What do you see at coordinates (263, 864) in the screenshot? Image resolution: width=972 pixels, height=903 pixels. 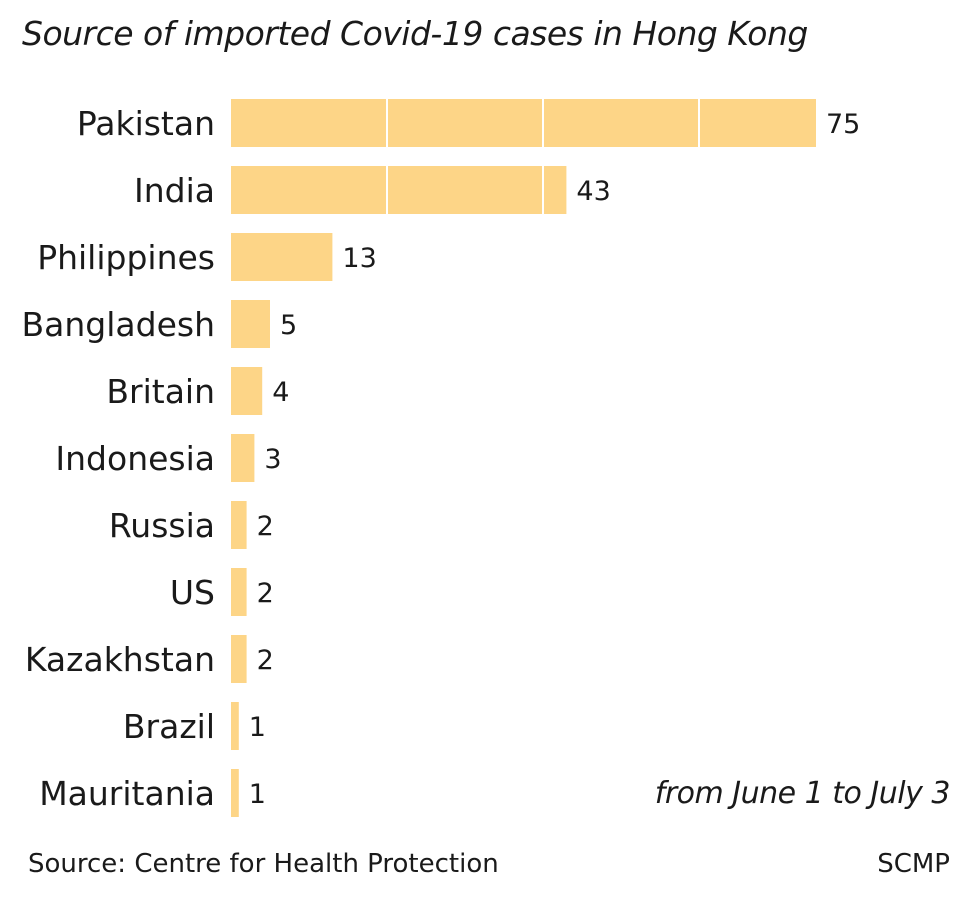 I see `source-credit: Source: Centre for Health Protection` at bounding box center [263, 864].